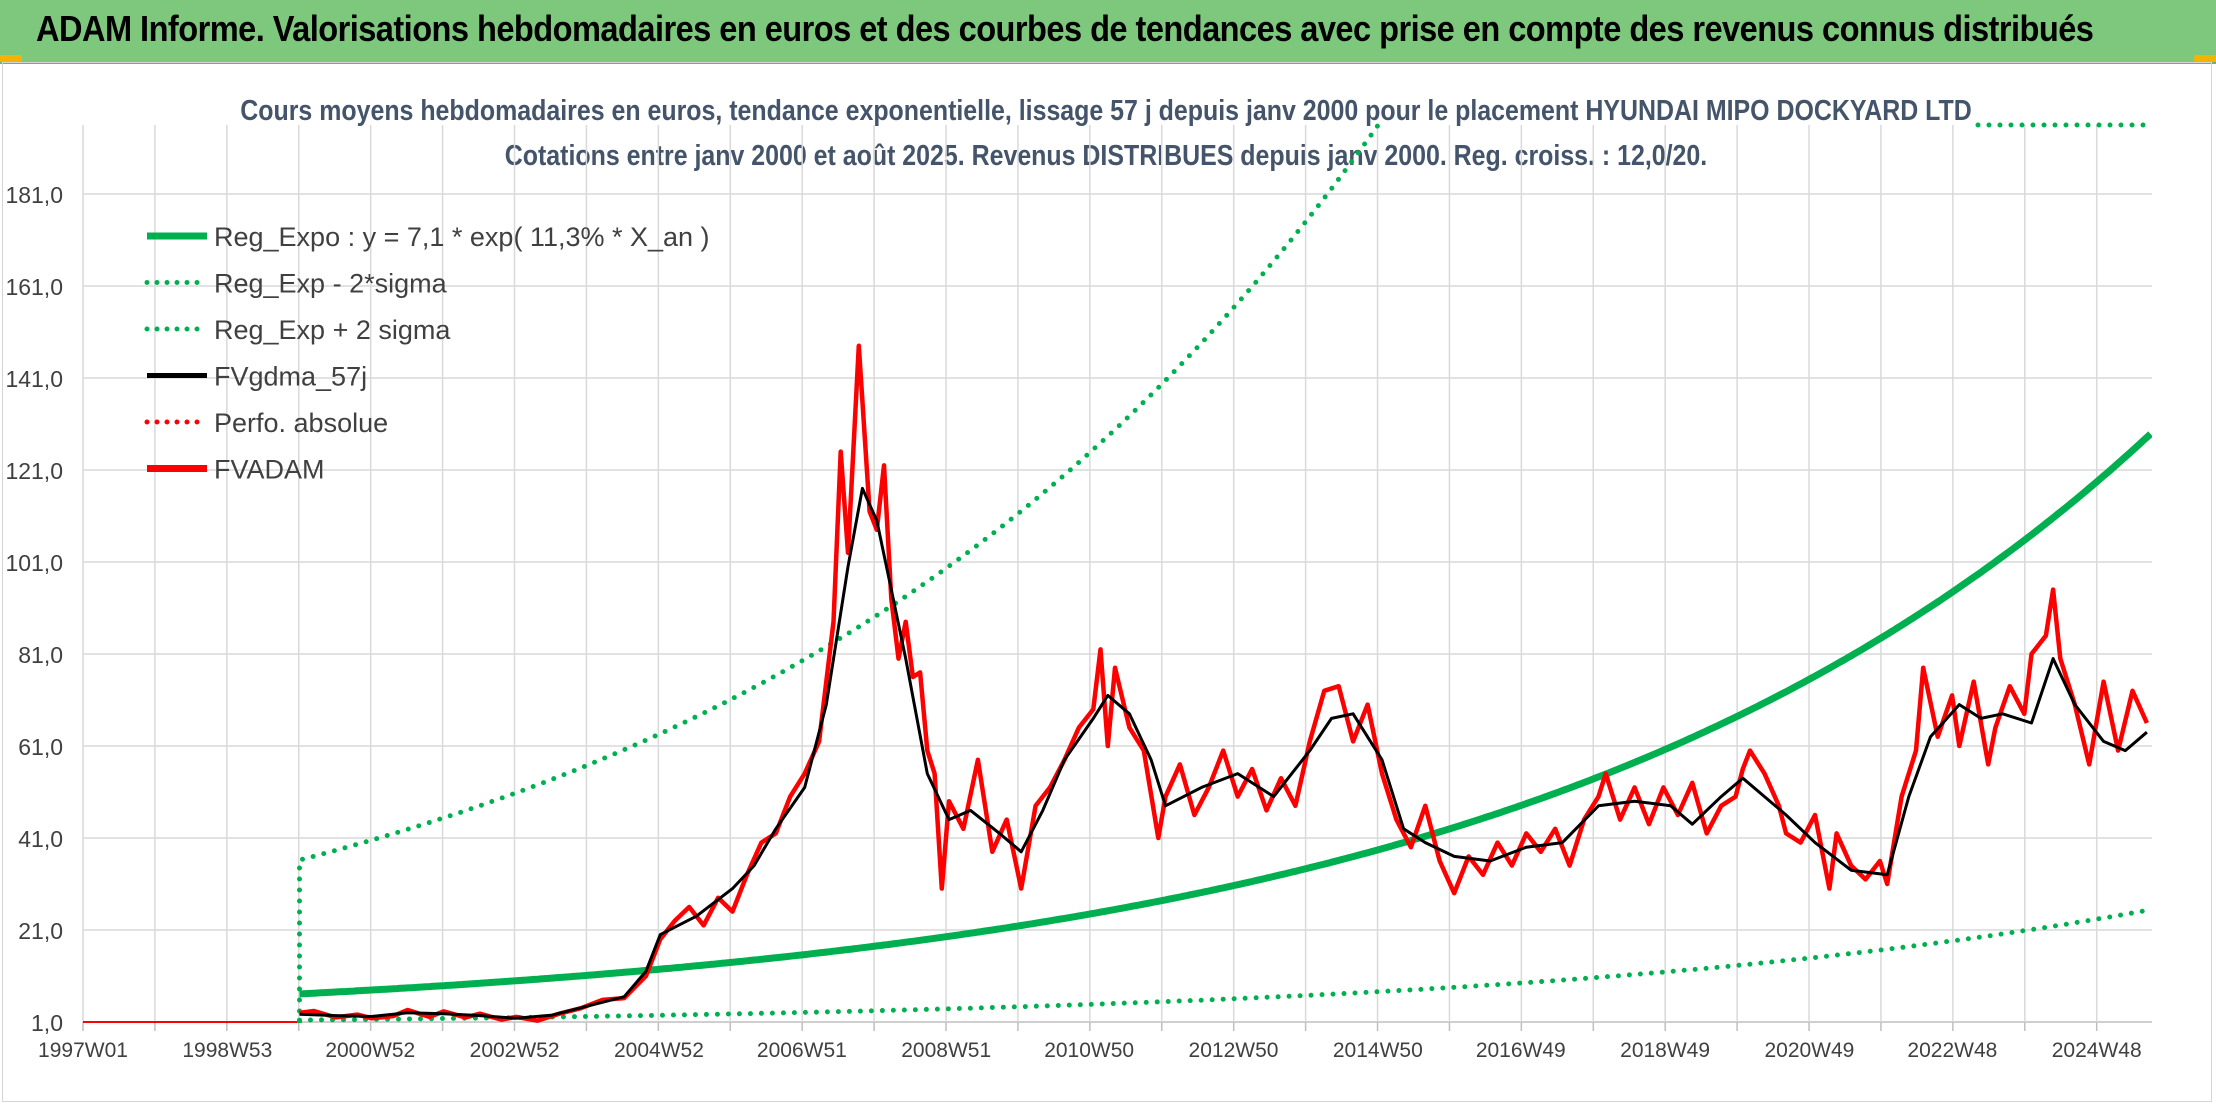 The height and width of the screenshot is (1106, 2216). I want to click on legend-label: Reg_Expo : y = 7,1 * exp( 11,3% * X_an ), so click(462, 237).